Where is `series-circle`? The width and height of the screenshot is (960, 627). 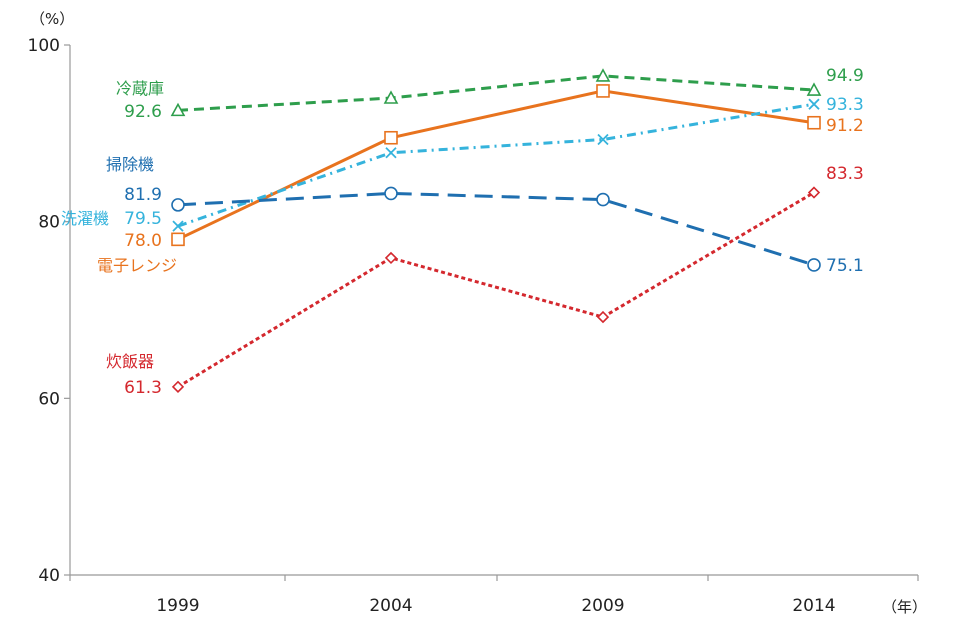
series-circle is located at coordinates (496, 229).